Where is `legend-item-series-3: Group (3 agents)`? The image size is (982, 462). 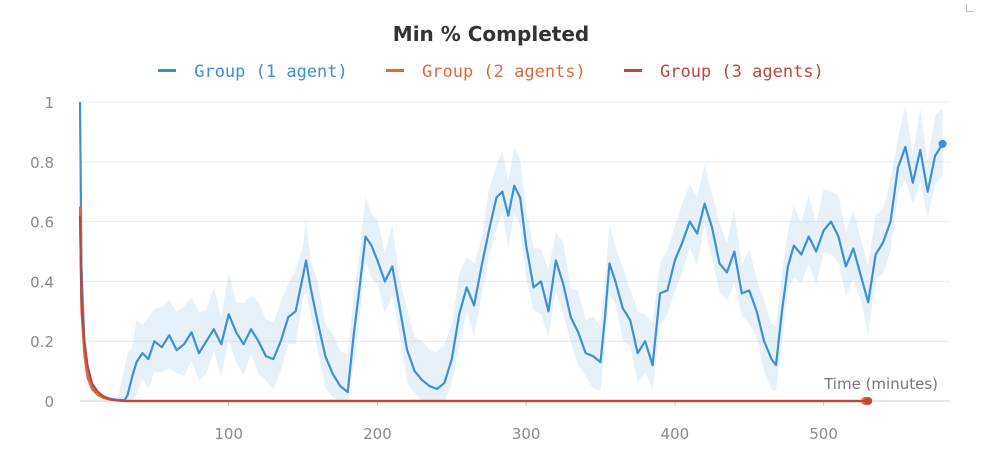
legend-item-series-3: Group (3 agents) is located at coordinates (724, 72).